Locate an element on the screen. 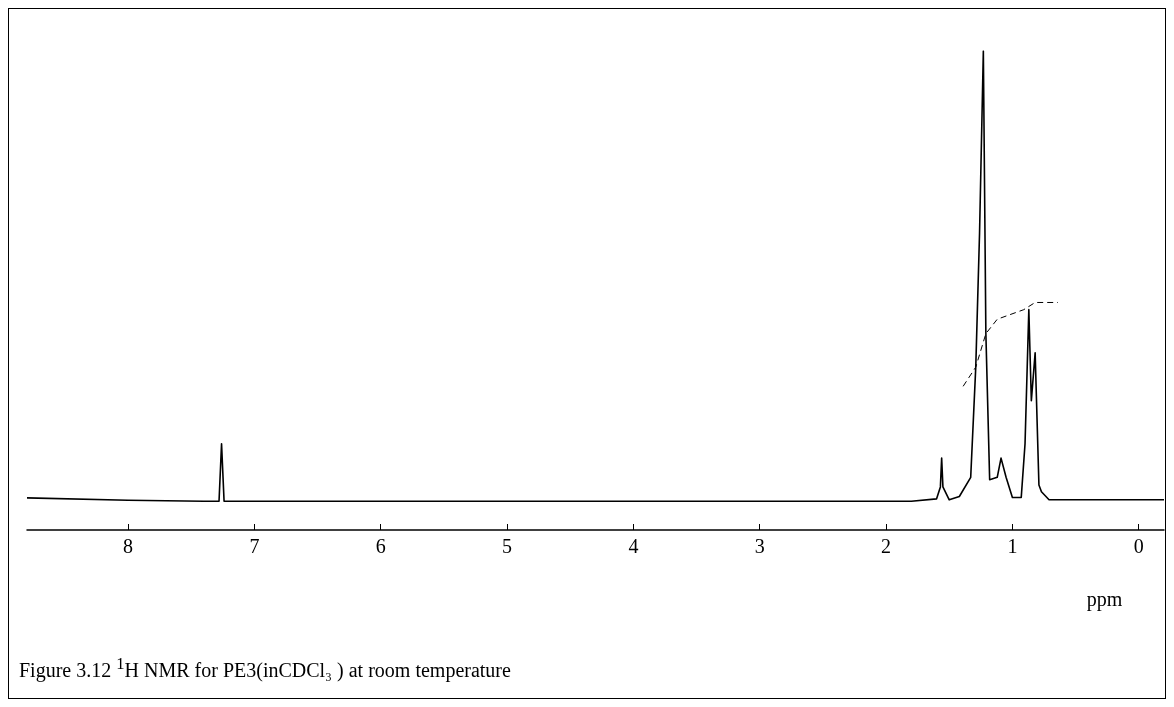 This screenshot has width=1174, height=707. x-axis-title: ppm is located at coordinates (1104, 599).